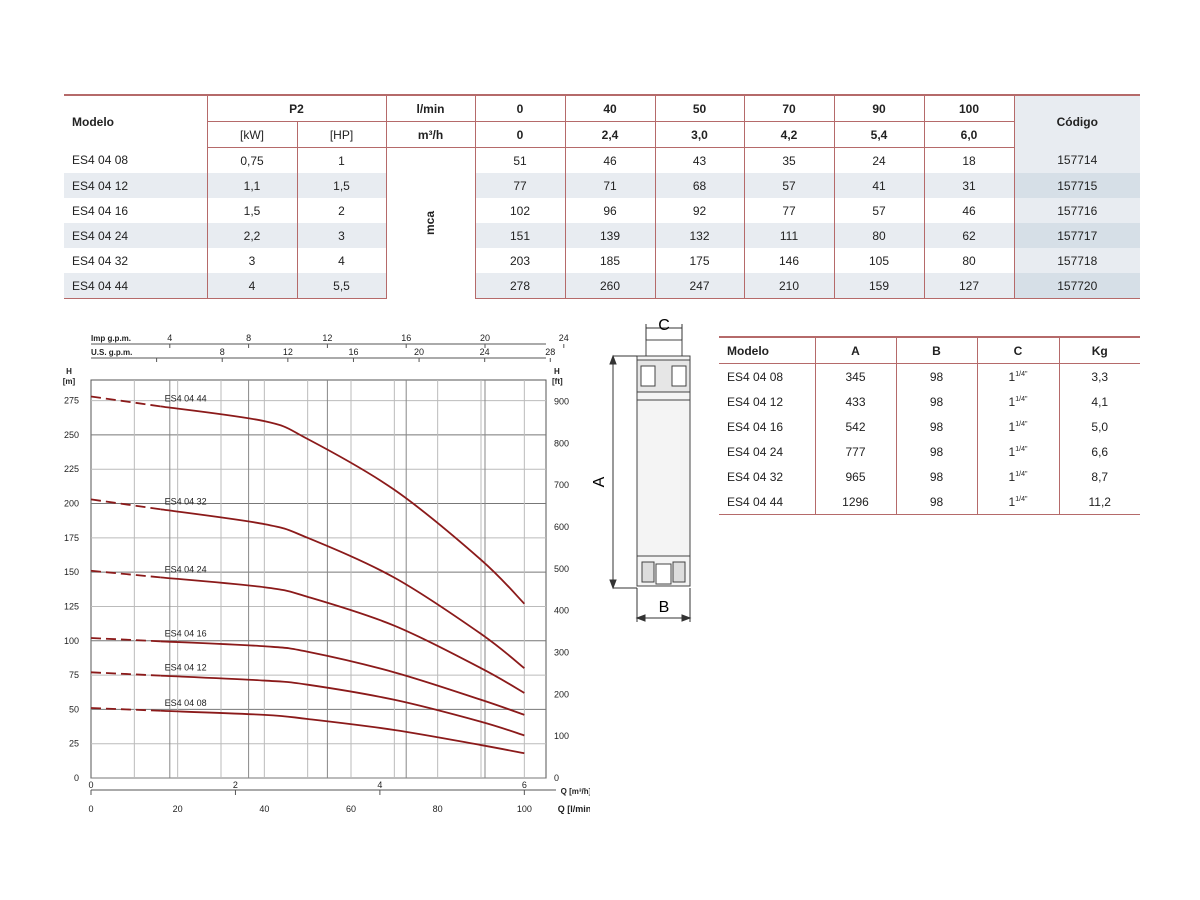  I want to click on curve-label: ES4 04 12, so click(186, 668).